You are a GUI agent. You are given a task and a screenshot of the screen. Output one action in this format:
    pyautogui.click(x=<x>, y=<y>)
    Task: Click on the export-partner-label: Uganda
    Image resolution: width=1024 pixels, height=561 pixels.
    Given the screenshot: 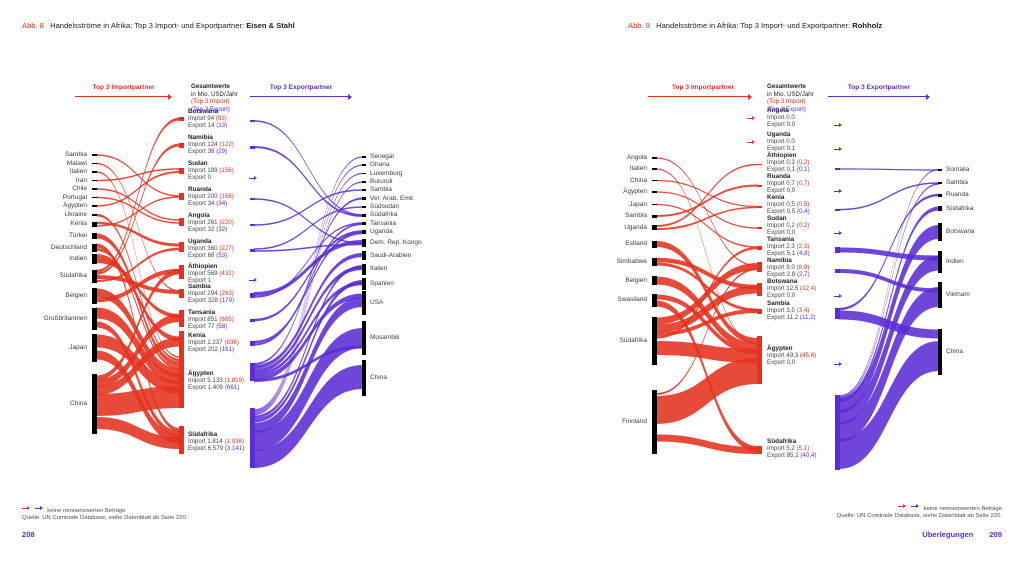 What is the action you would take?
    pyautogui.click(x=381, y=231)
    